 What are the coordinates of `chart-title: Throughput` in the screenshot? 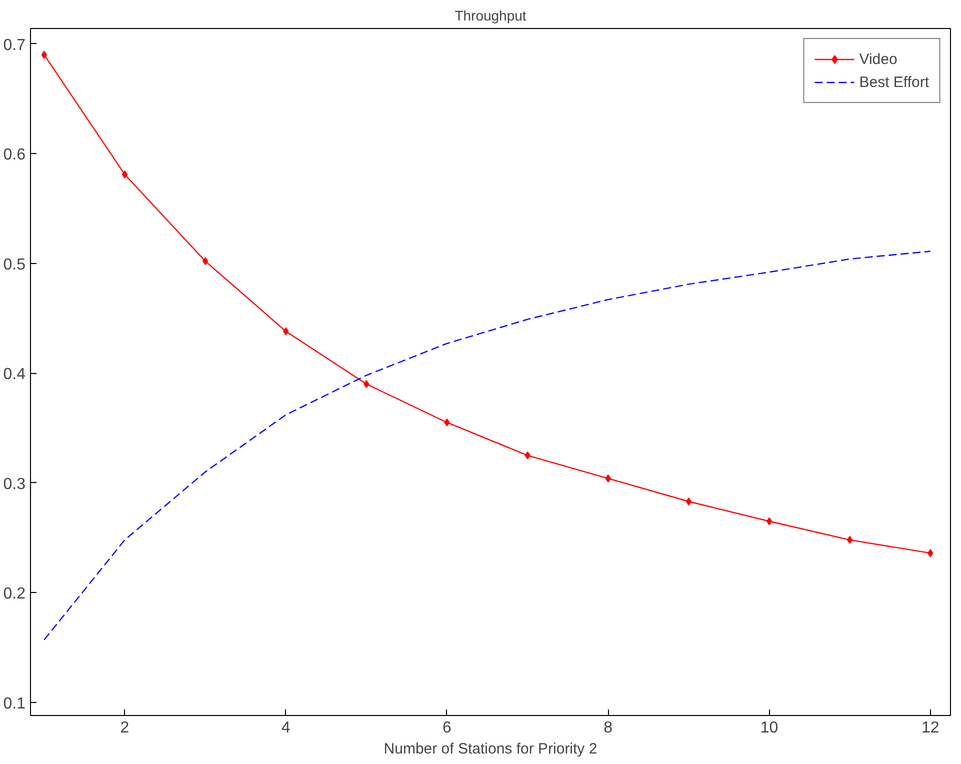 It's located at (490, 16).